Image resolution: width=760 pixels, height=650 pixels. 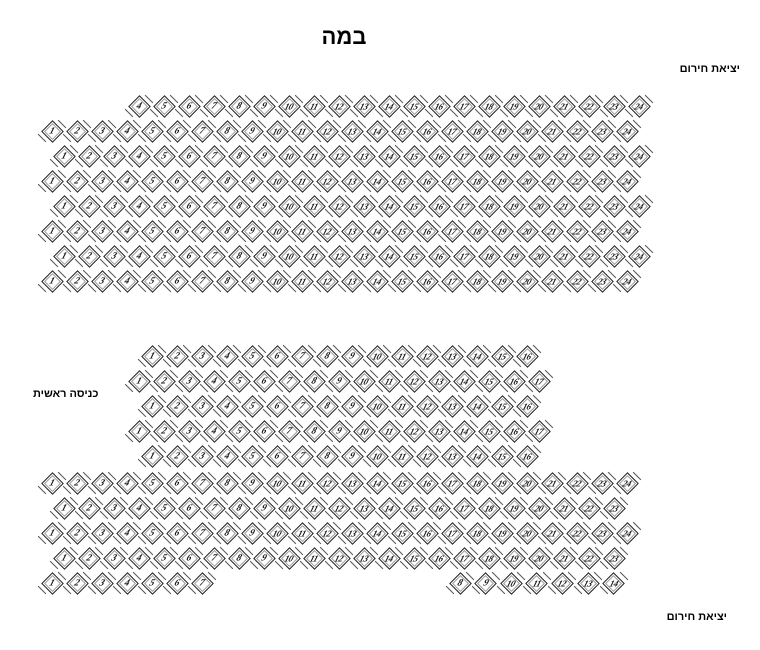 I want to click on seat-front-12: 12, so click(x=562, y=583).